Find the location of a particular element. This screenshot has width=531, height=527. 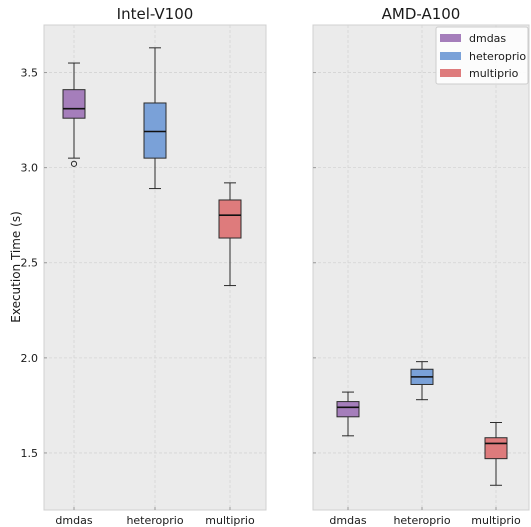

y-ticks-amd-a100 is located at coordinates (314, 263).